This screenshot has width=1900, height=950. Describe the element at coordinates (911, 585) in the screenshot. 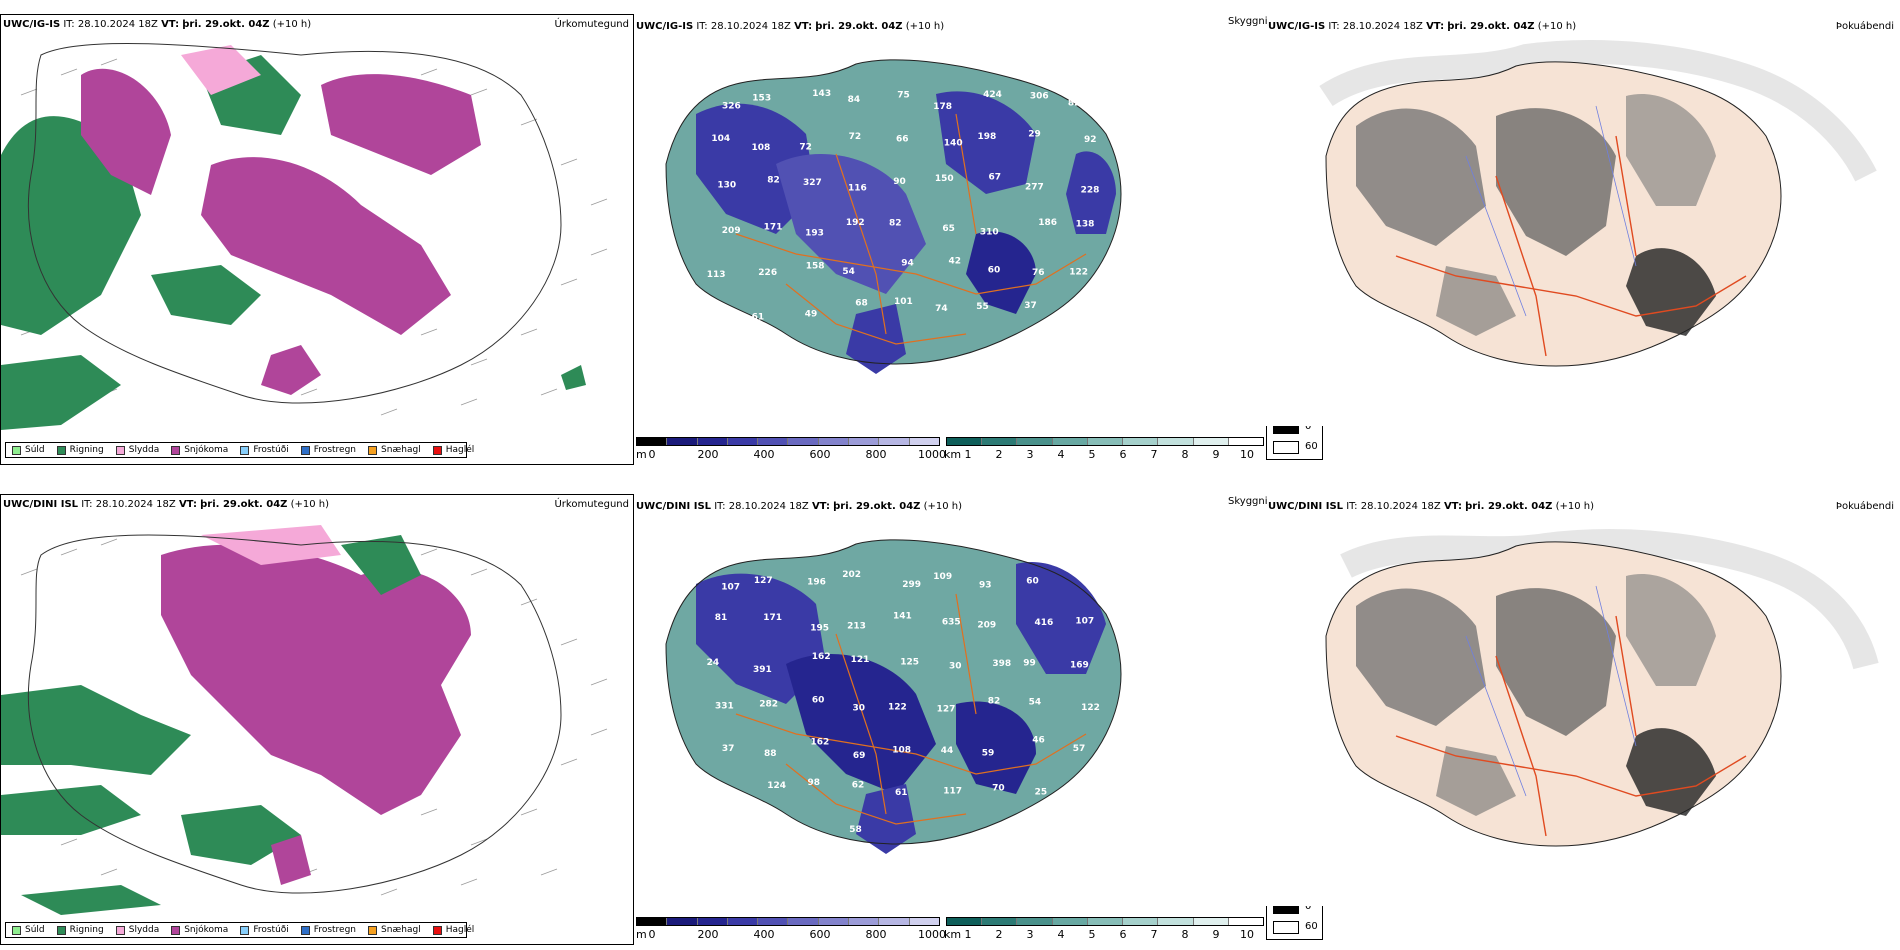

I see `cloud-base-value: 299` at that location.